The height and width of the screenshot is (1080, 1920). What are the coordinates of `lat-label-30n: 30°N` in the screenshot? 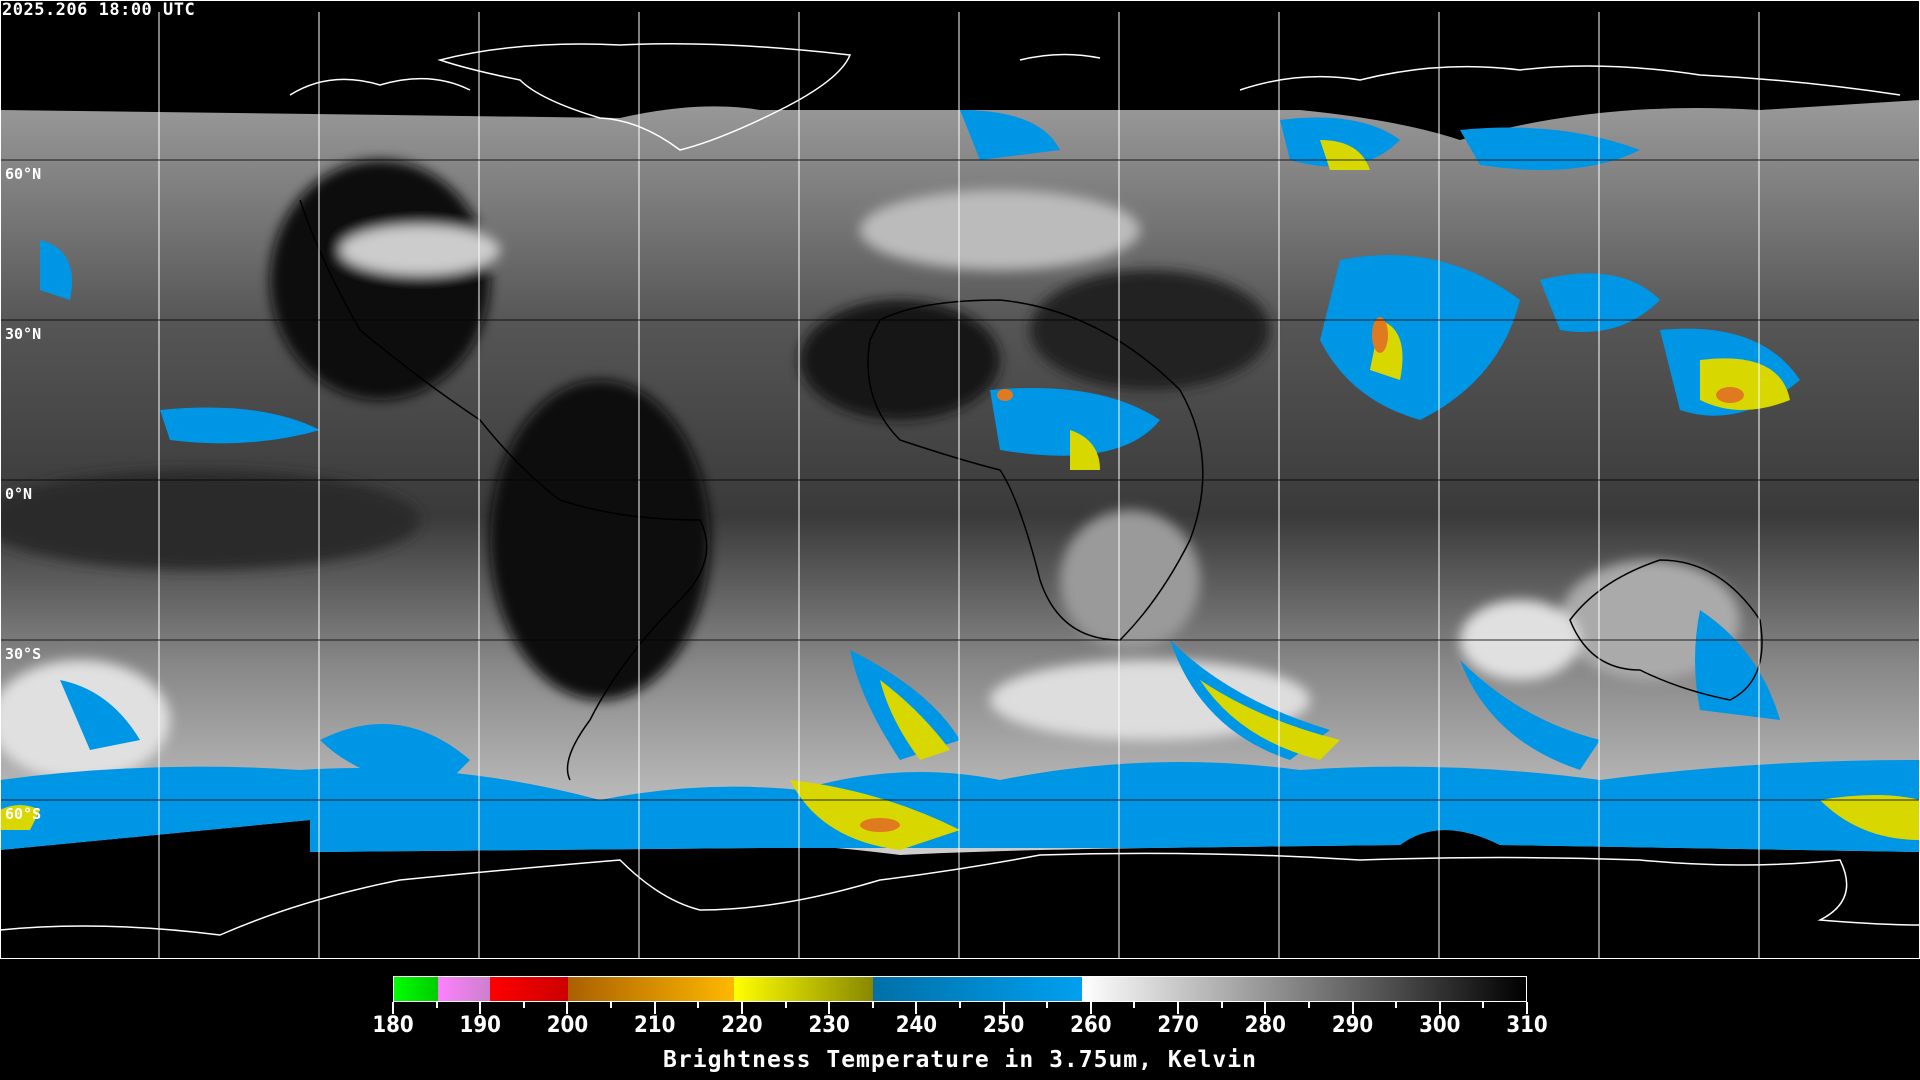 It's located at (23, 334).